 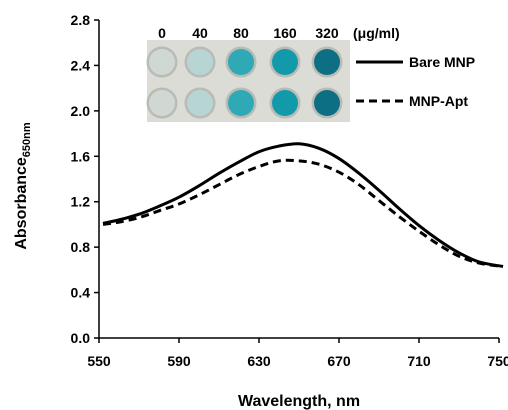 I want to click on y-tick-label: 0.4, so click(x=81, y=293).